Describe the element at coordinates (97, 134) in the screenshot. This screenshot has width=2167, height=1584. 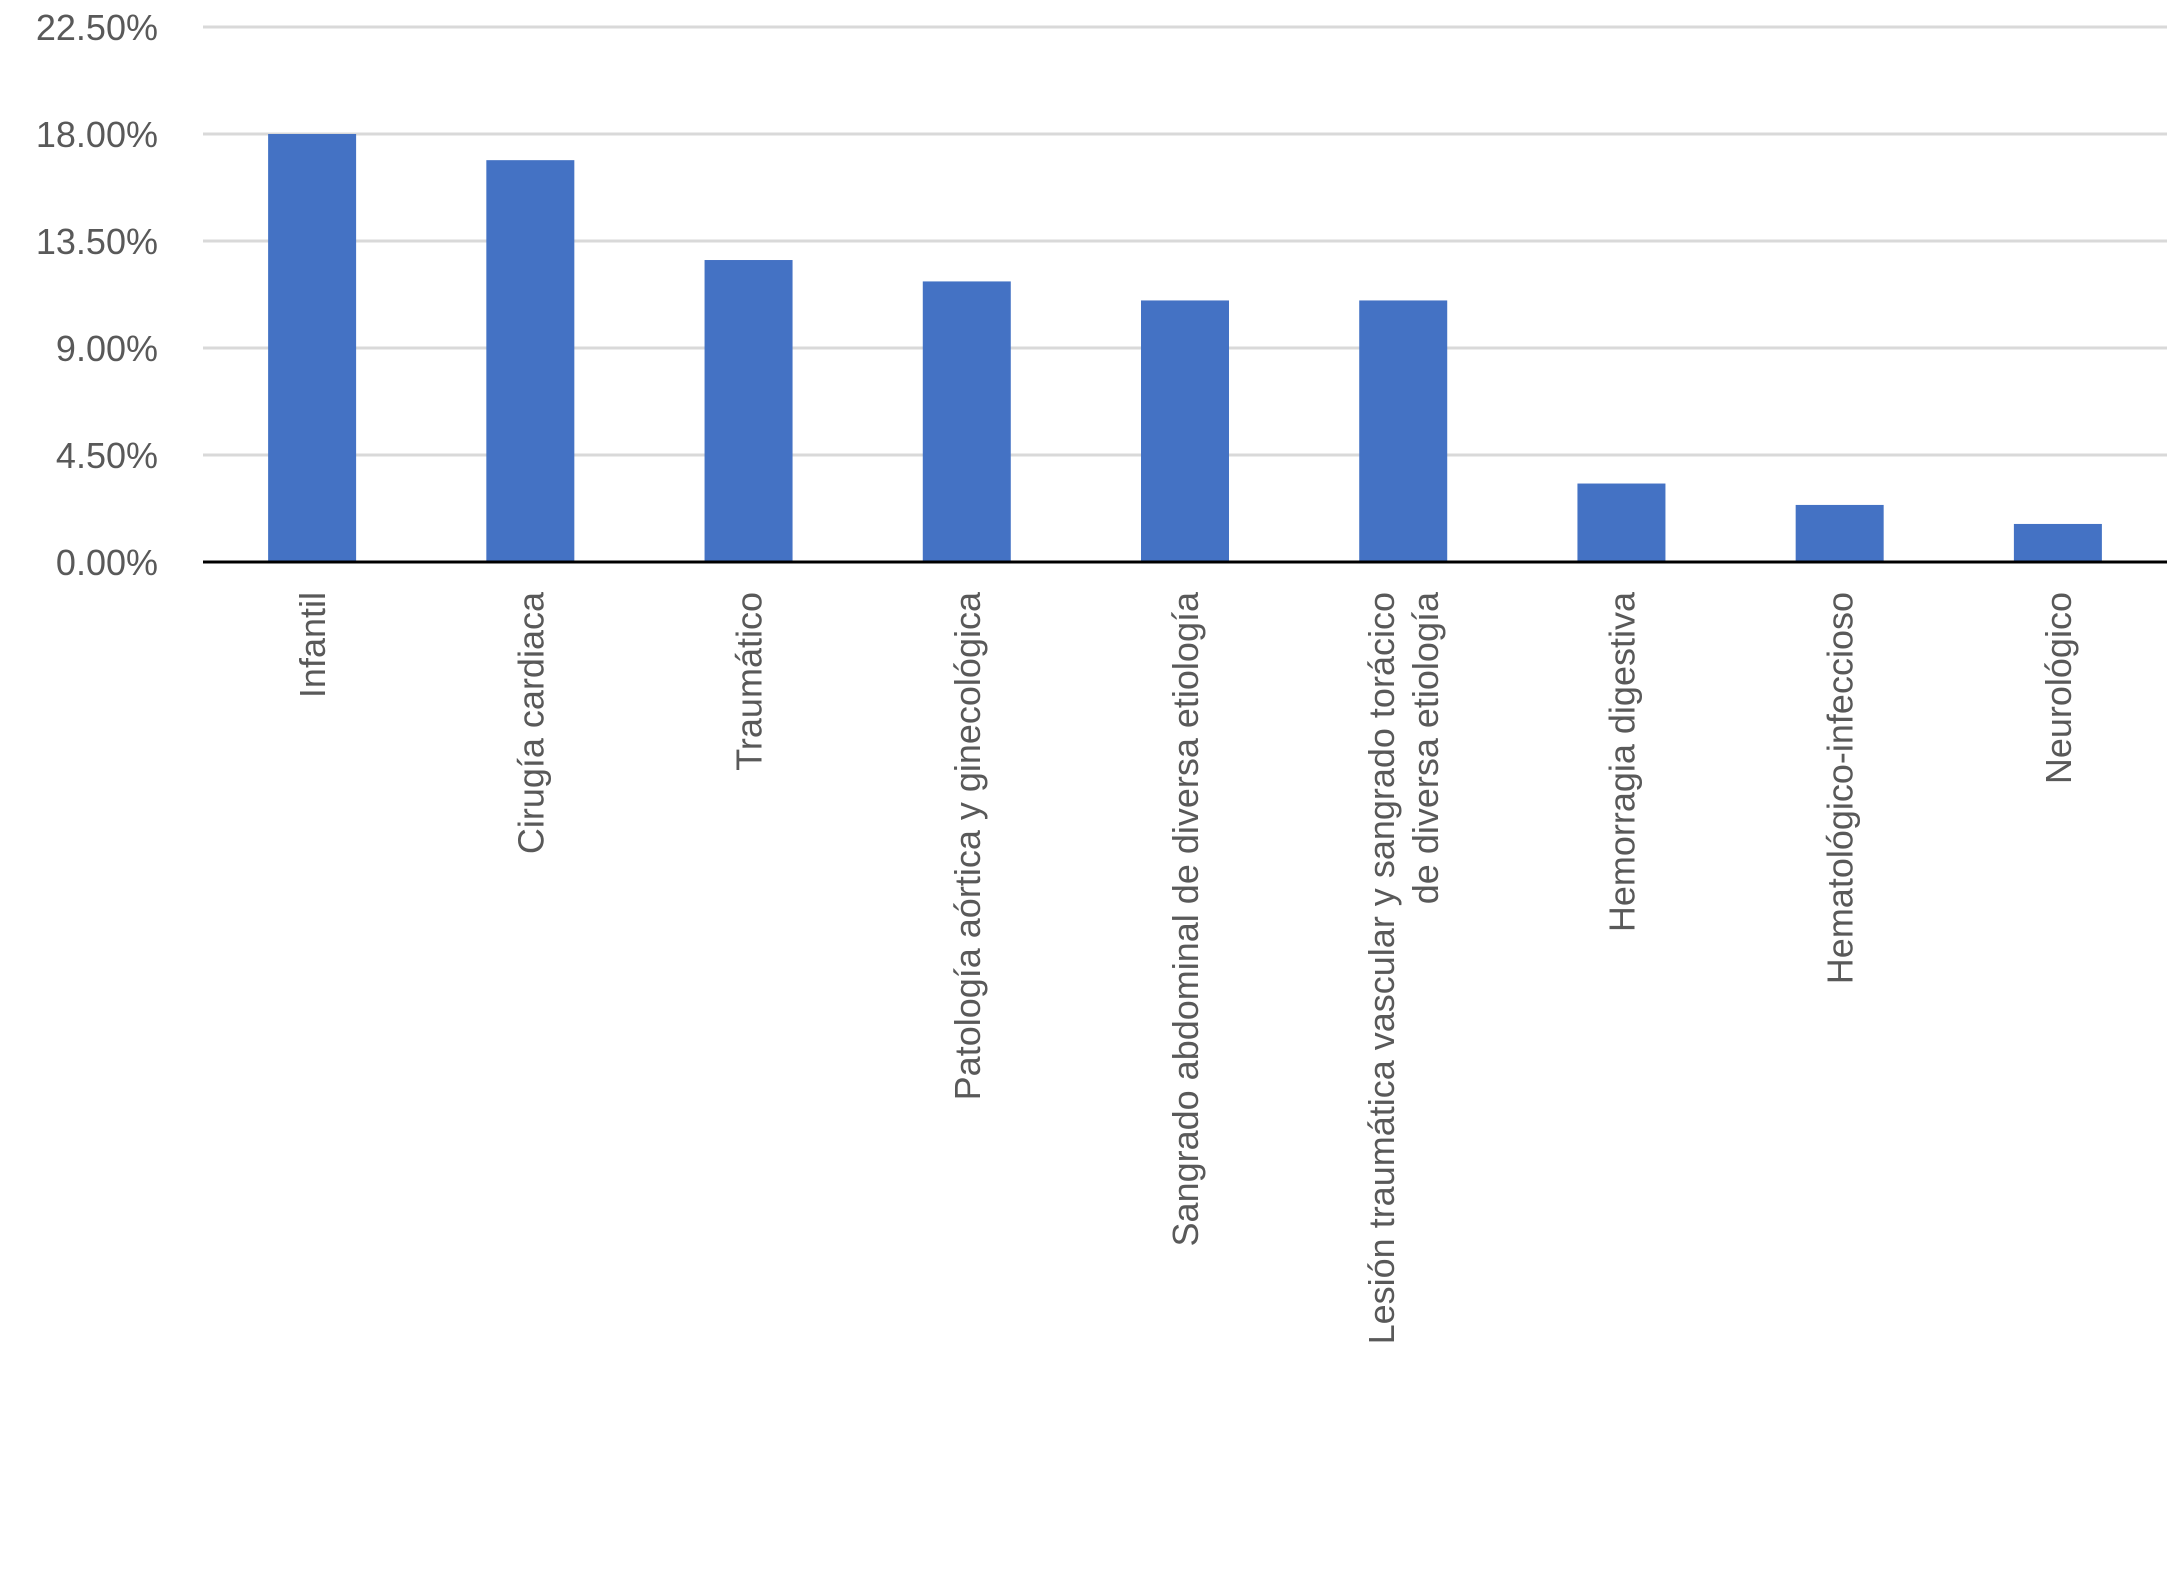
I see `y-tick-label: 18.00%` at that location.